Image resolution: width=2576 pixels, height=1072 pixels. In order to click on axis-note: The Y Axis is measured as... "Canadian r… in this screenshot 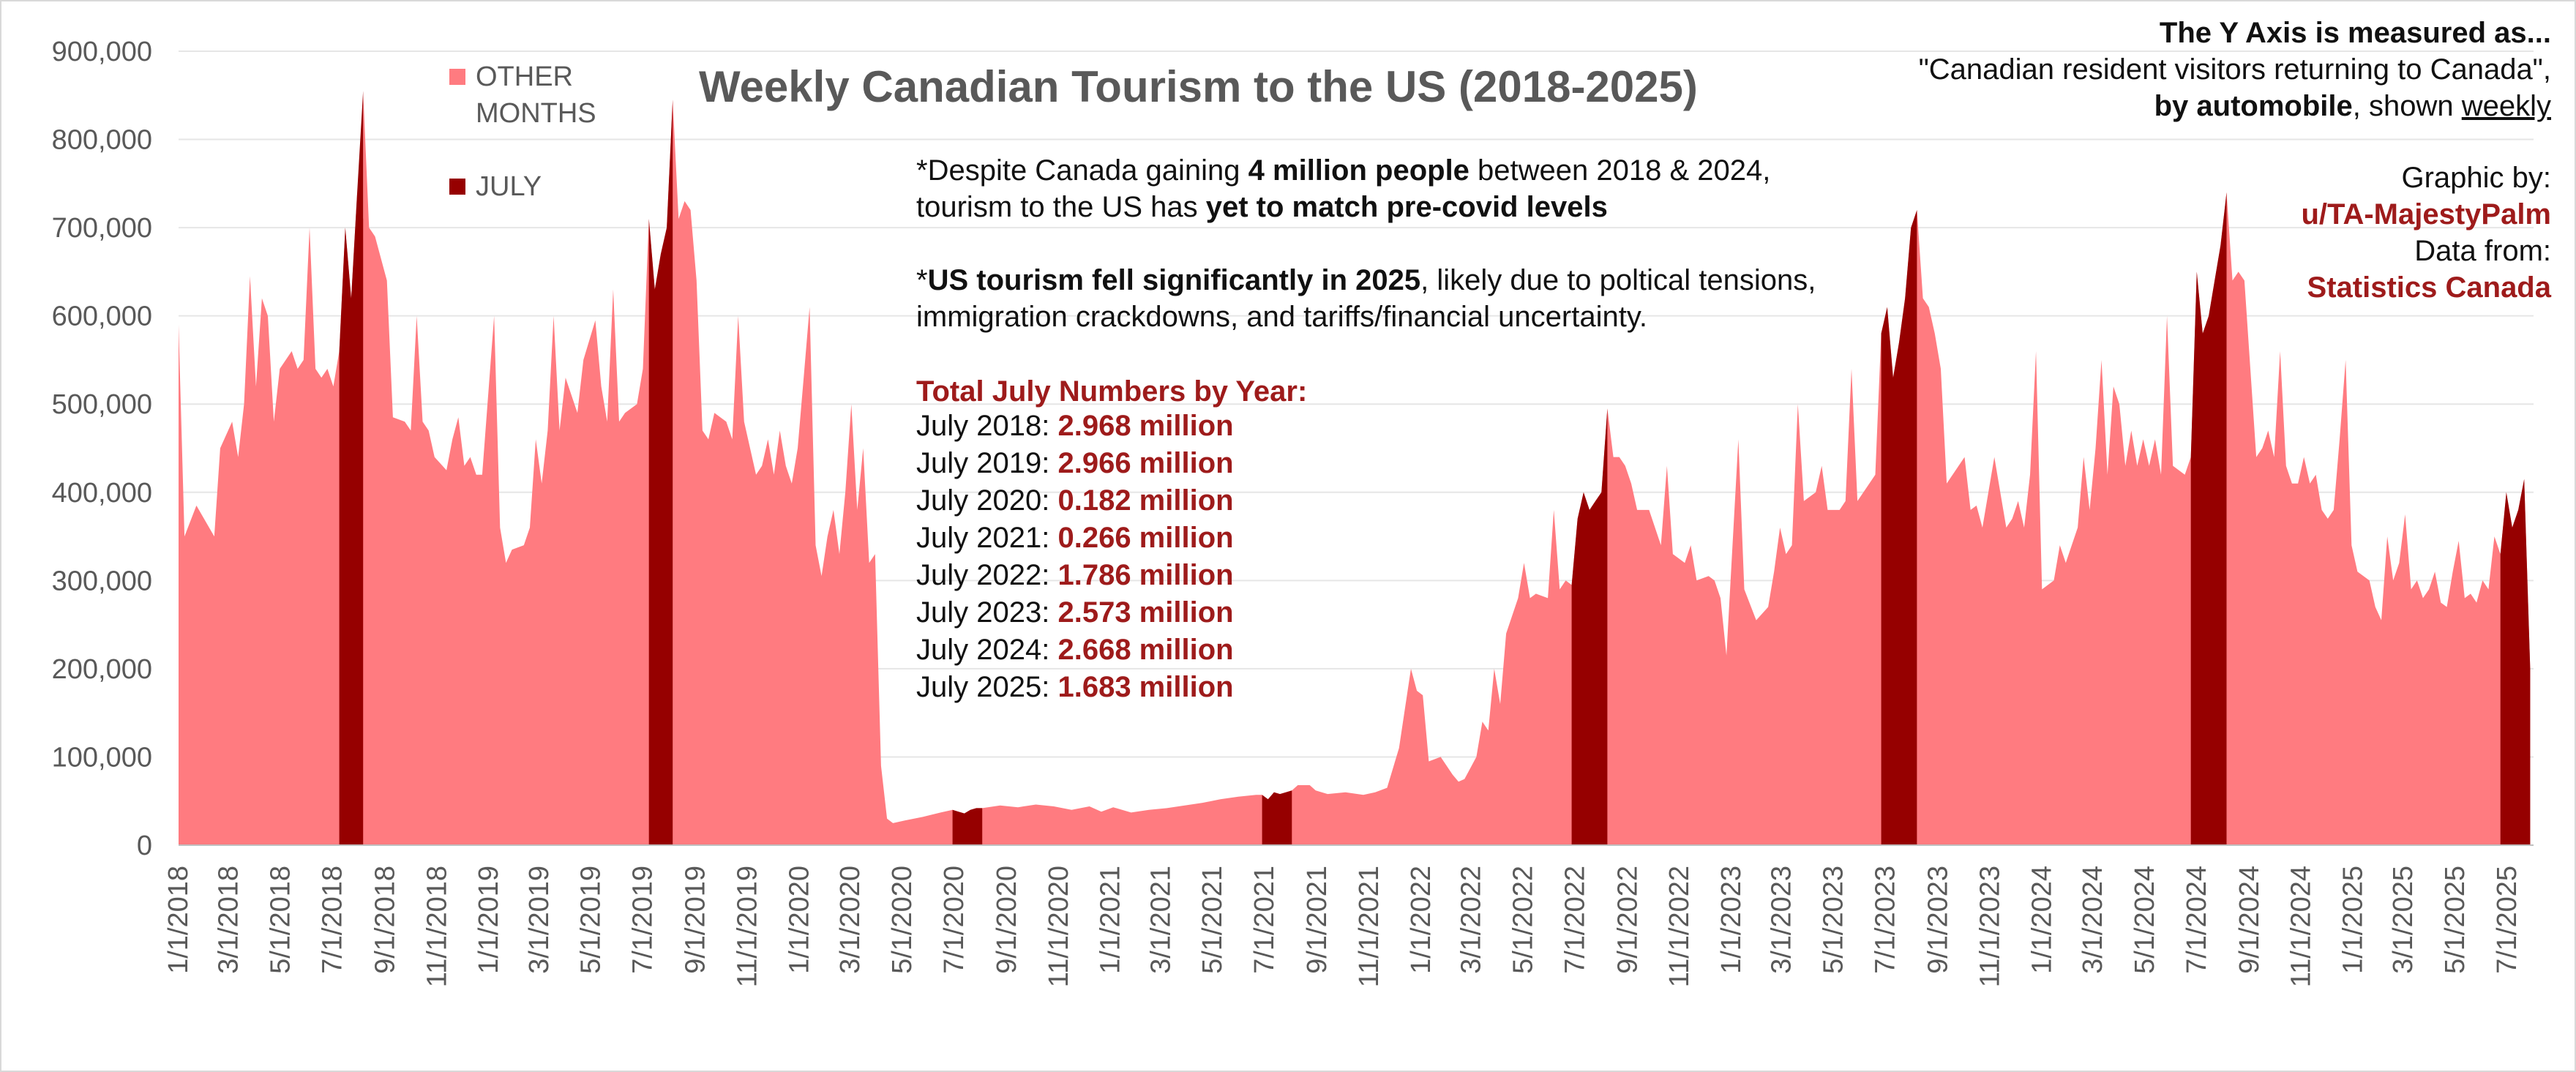, I will do `click(2235, 69)`.